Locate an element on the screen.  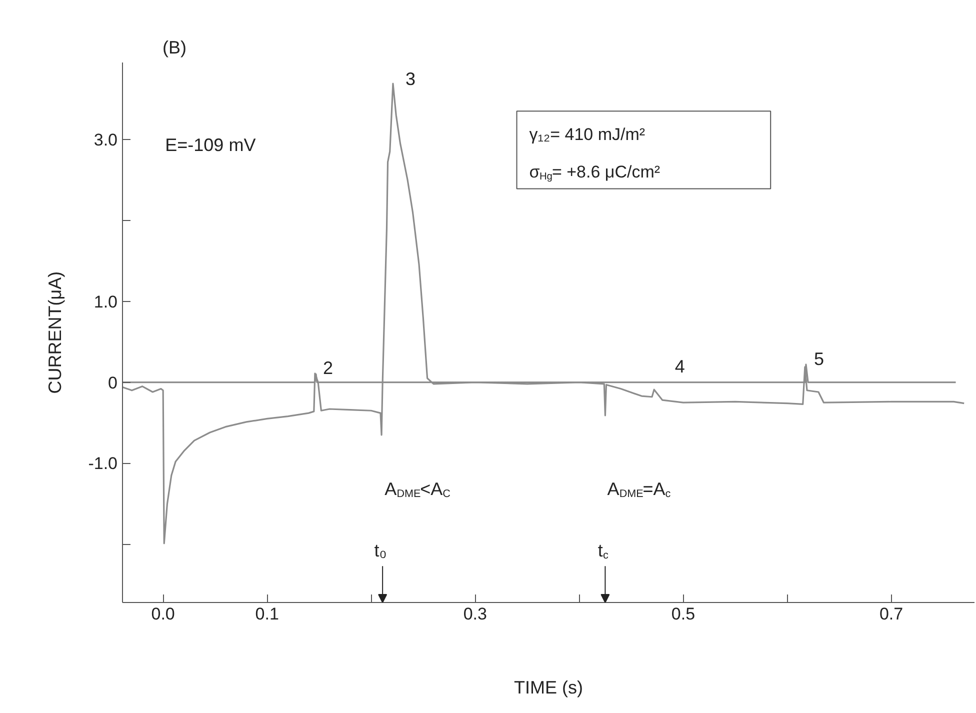
y-tick-label: 0 is located at coordinates (113, 382).